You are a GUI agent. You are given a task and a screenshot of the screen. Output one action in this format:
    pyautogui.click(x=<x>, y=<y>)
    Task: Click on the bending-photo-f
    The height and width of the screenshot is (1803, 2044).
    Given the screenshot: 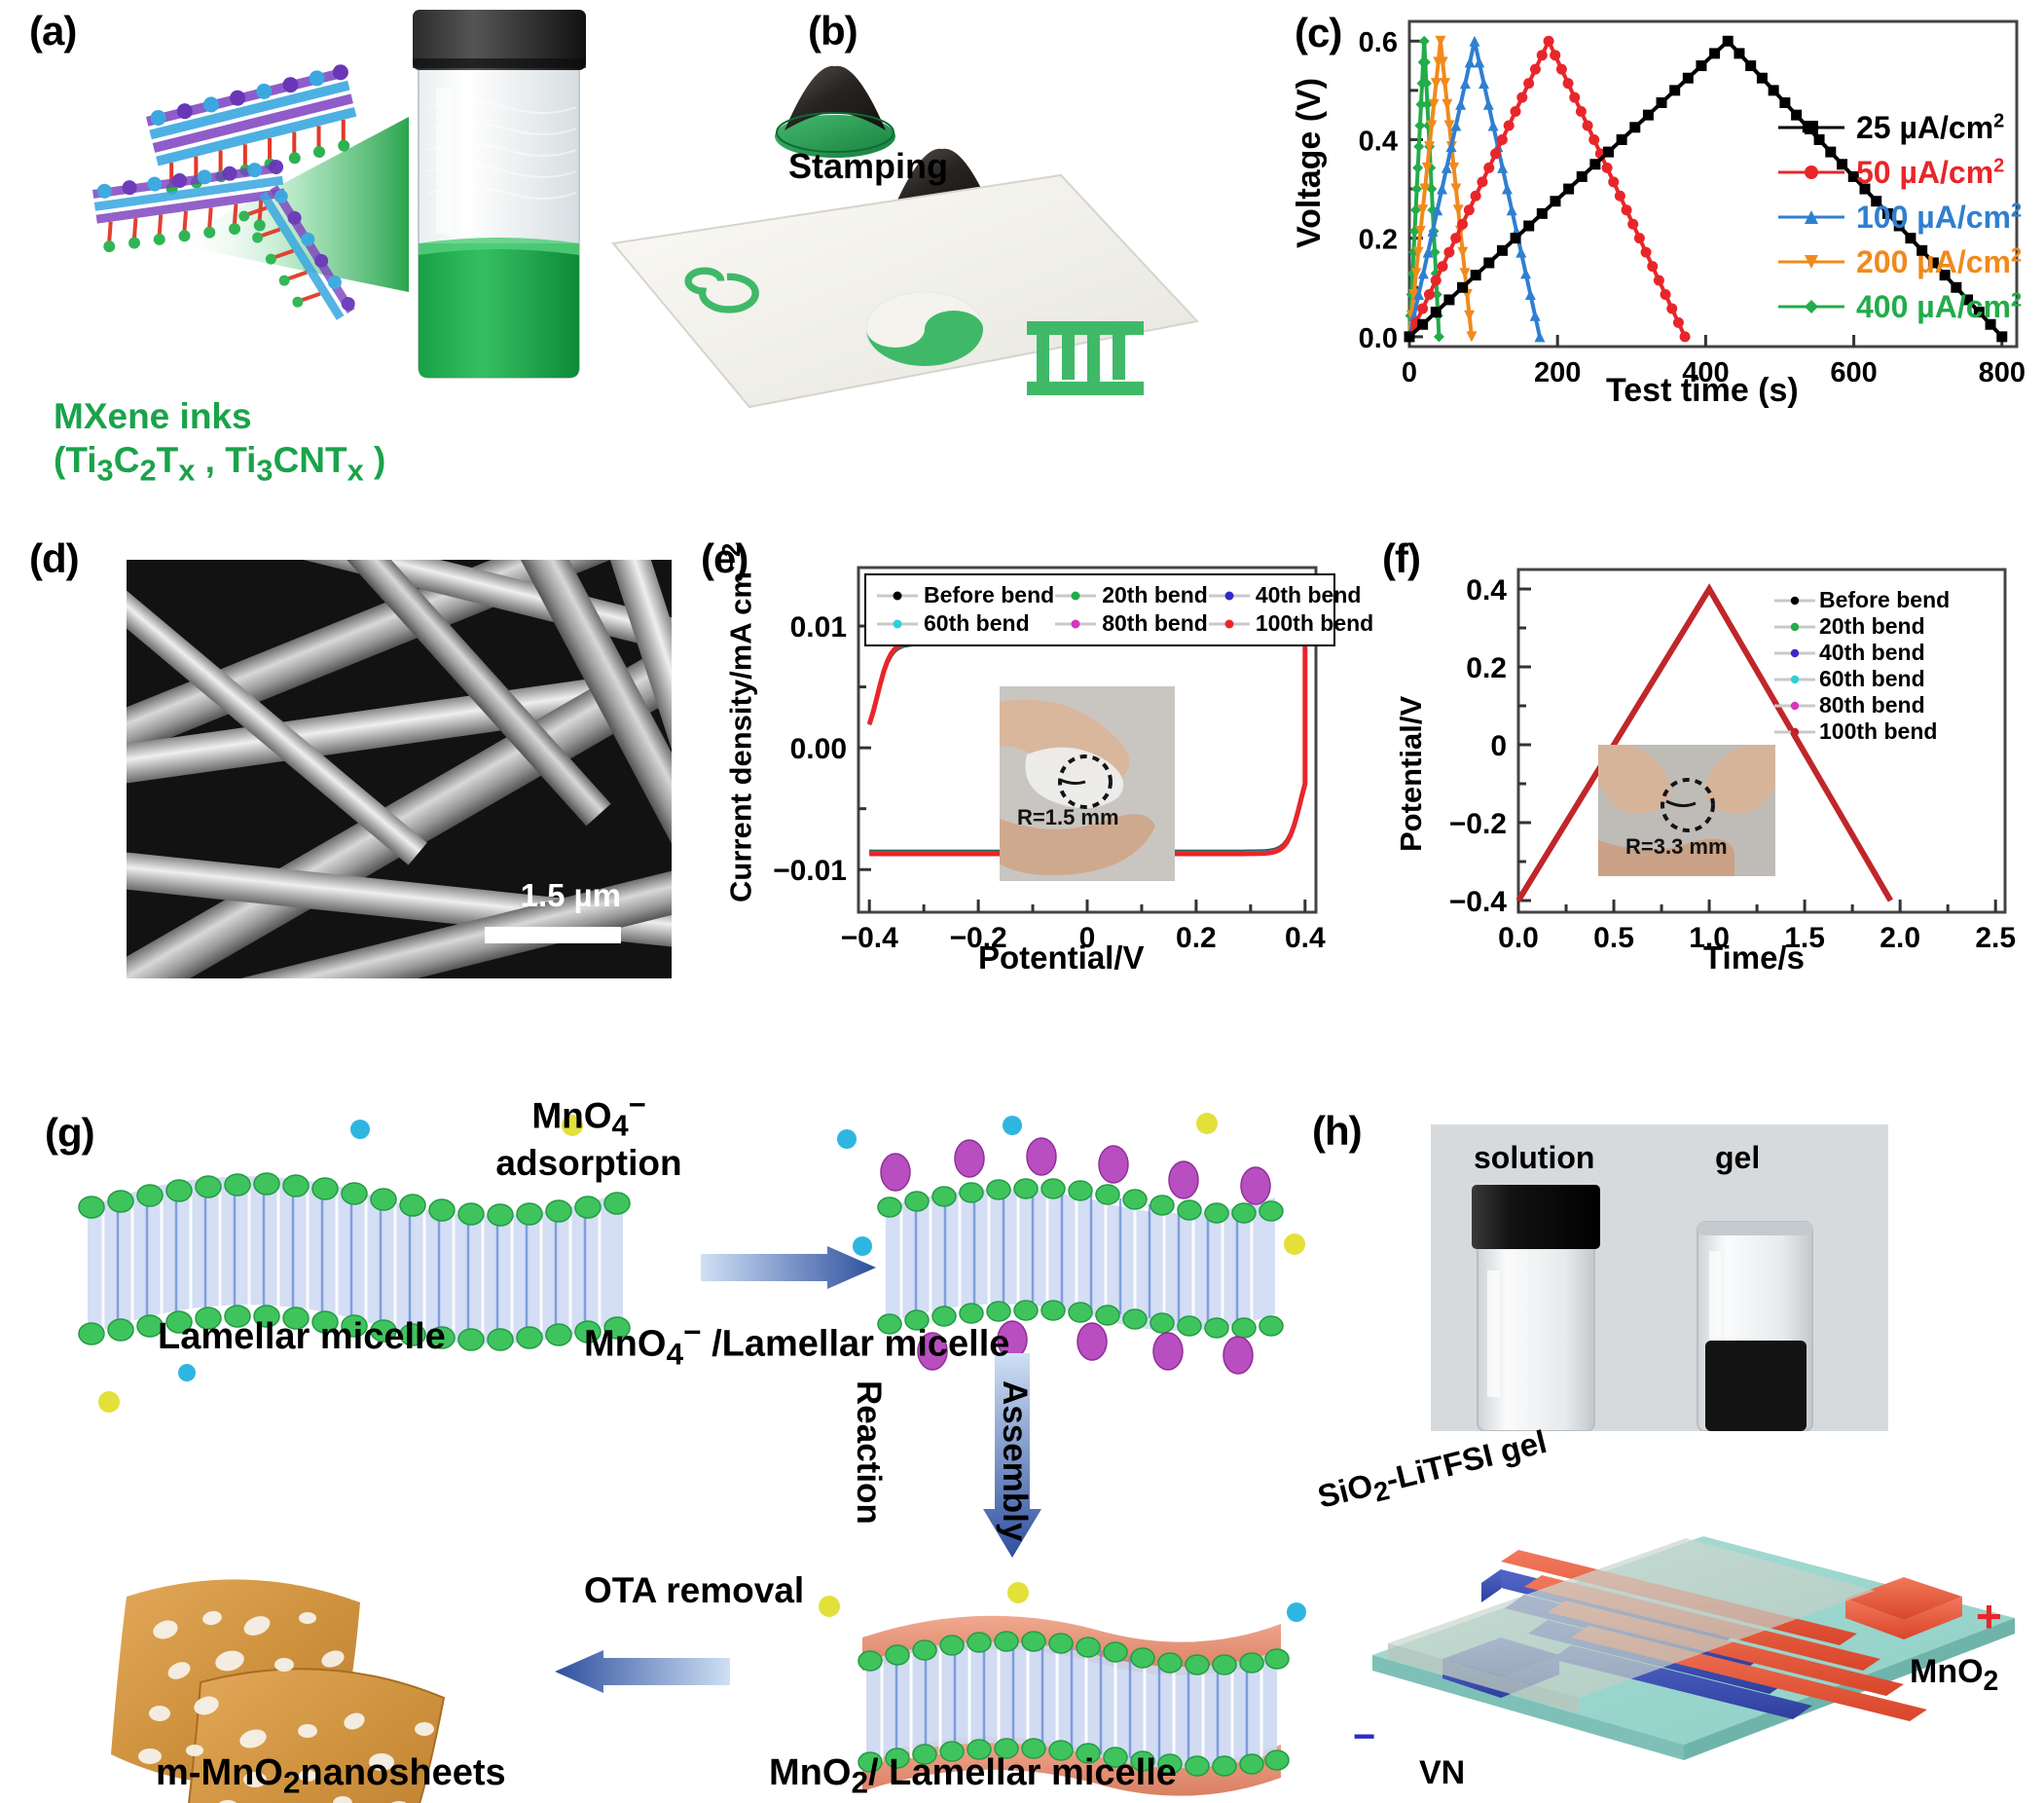 What is the action you would take?
    pyautogui.click(x=1687, y=810)
    